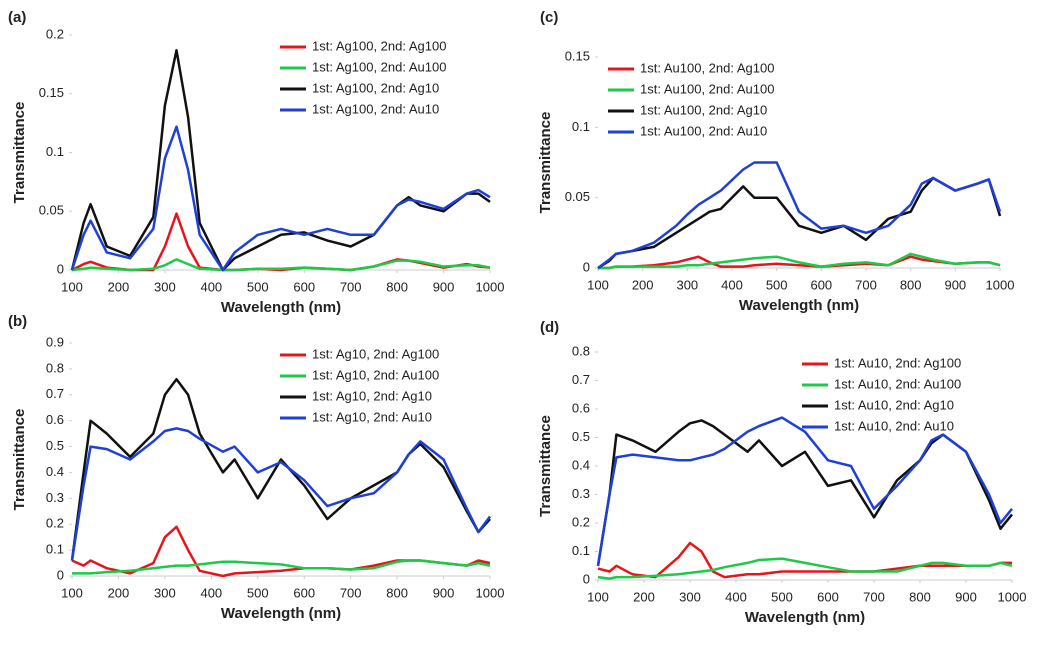 The height and width of the screenshot is (646, 1041). What do you see at coordinates (17, 321) in the screenshot?
I see `panel-label: (b)` at bounding box center [17, 321].